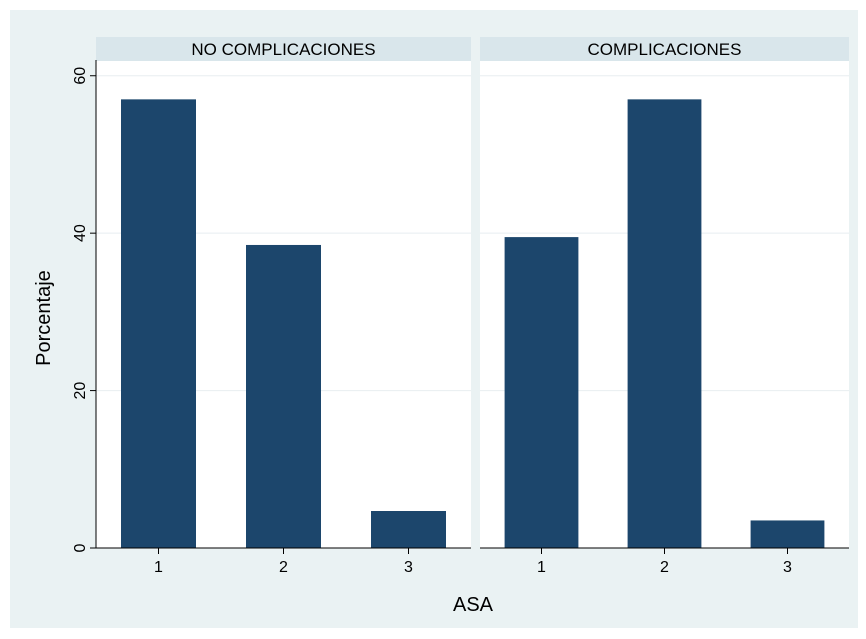  I want to click on y-tick-label: 40, so click(80, 233).